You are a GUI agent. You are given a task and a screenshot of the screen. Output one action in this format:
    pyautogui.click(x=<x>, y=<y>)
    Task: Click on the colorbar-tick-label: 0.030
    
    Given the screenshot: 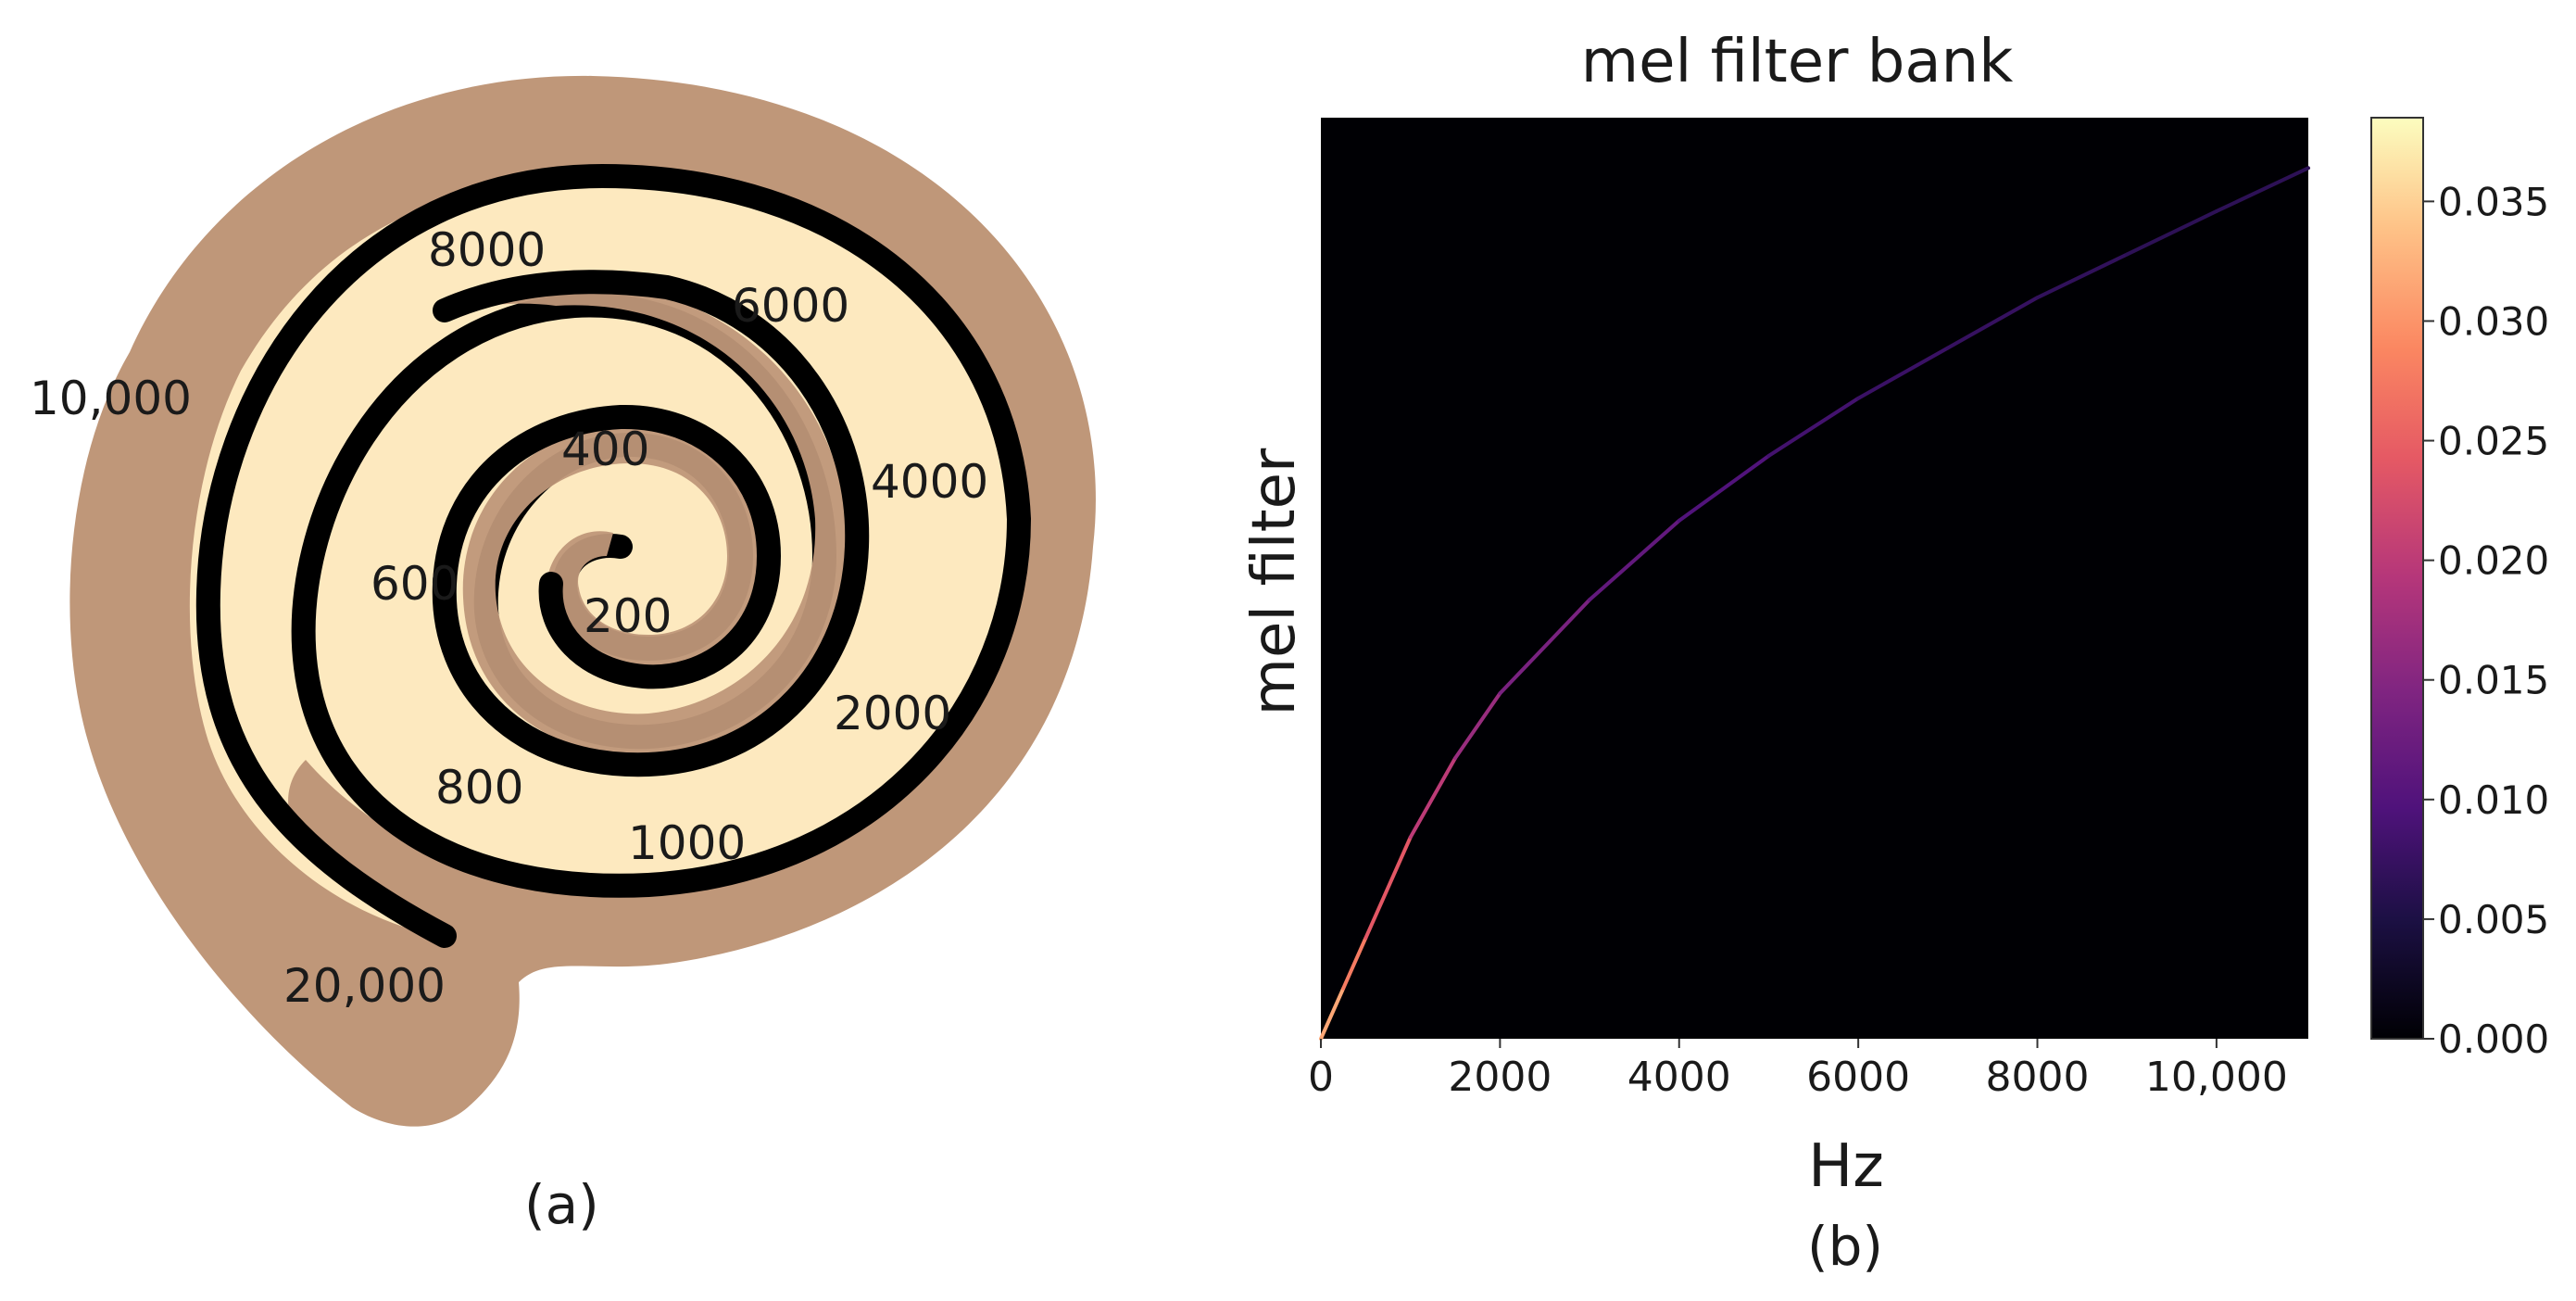 What is the action you would take?
    pyautogui.click(x=2493, y=321)
    